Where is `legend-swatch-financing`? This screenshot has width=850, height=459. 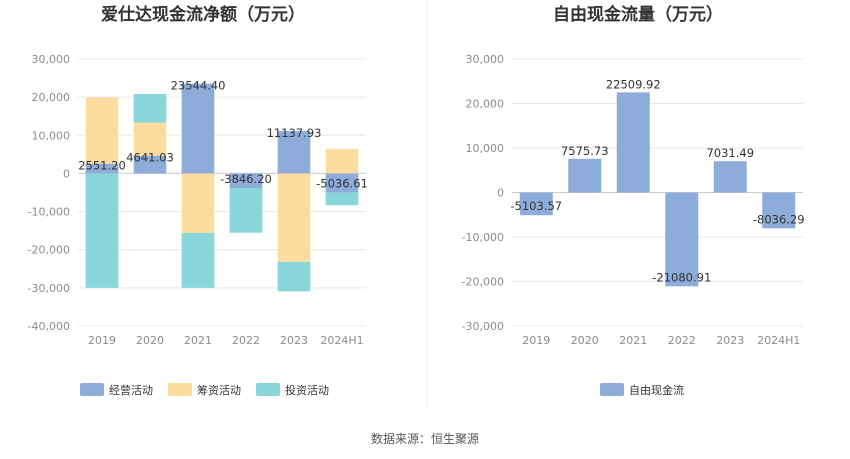 legend-swatch-financing is located at coordinates (180, 389).